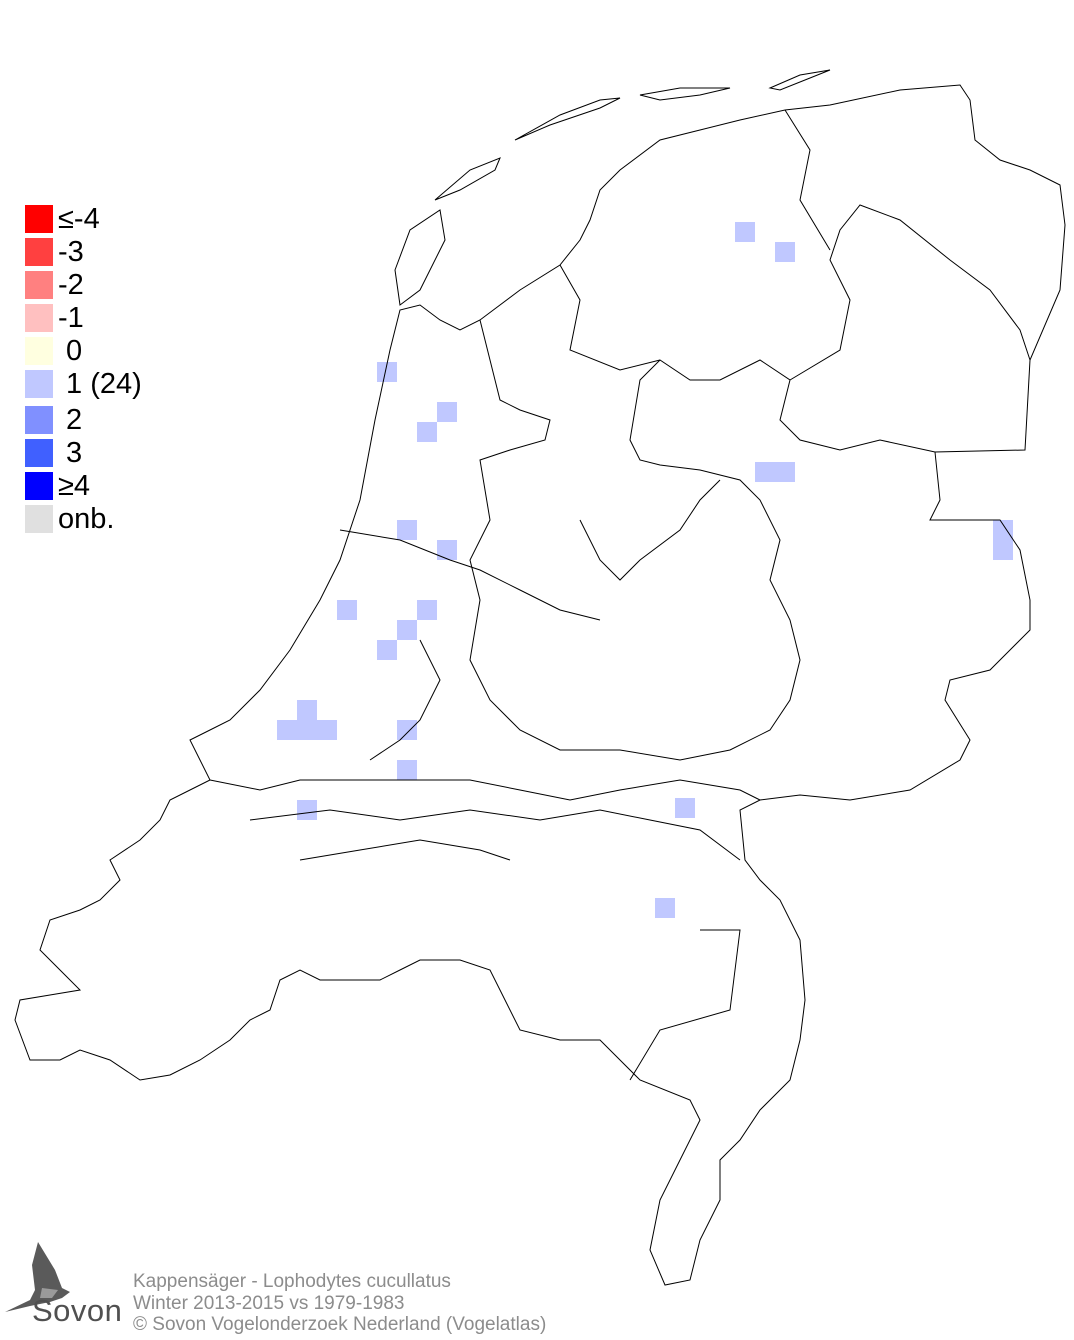 The height and width of the screenshot is (1340, 1074). Describe the element at coordinates (79, 219) in the screenshot. I see `legend-label: ≤-4` at that location.